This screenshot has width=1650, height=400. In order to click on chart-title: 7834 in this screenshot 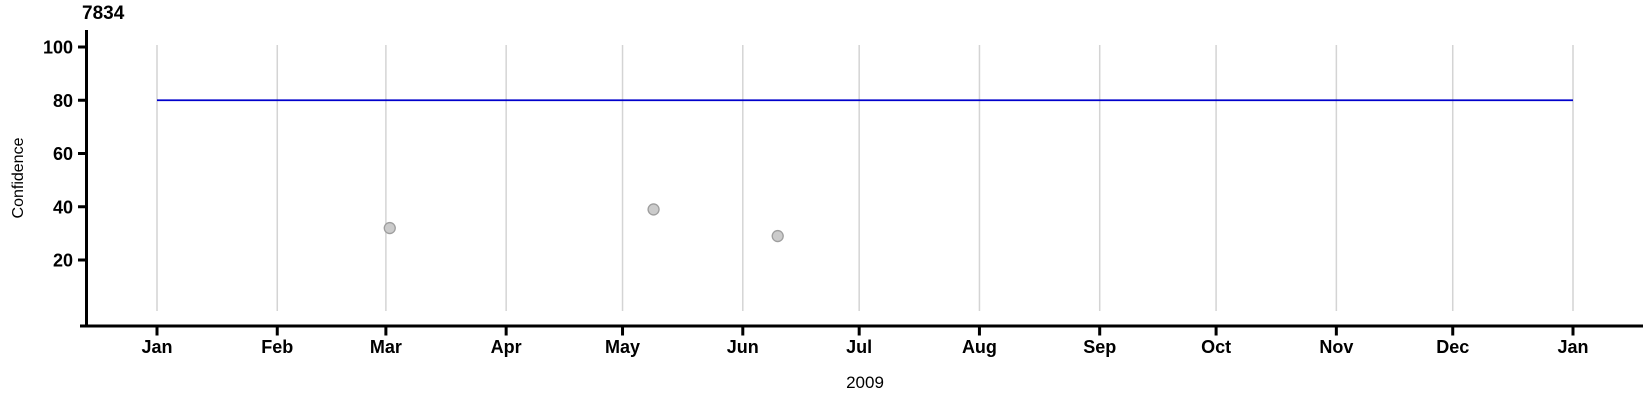, I will do `click(103, 13)`.